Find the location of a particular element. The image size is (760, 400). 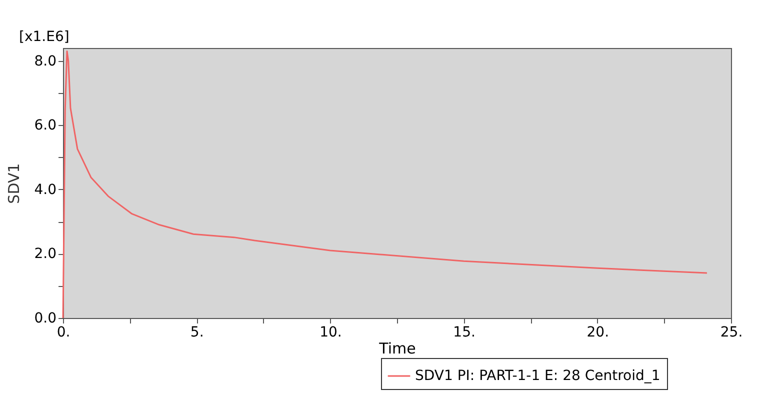

y-tick-label: 4.0 is located at coordinates (45, 190).